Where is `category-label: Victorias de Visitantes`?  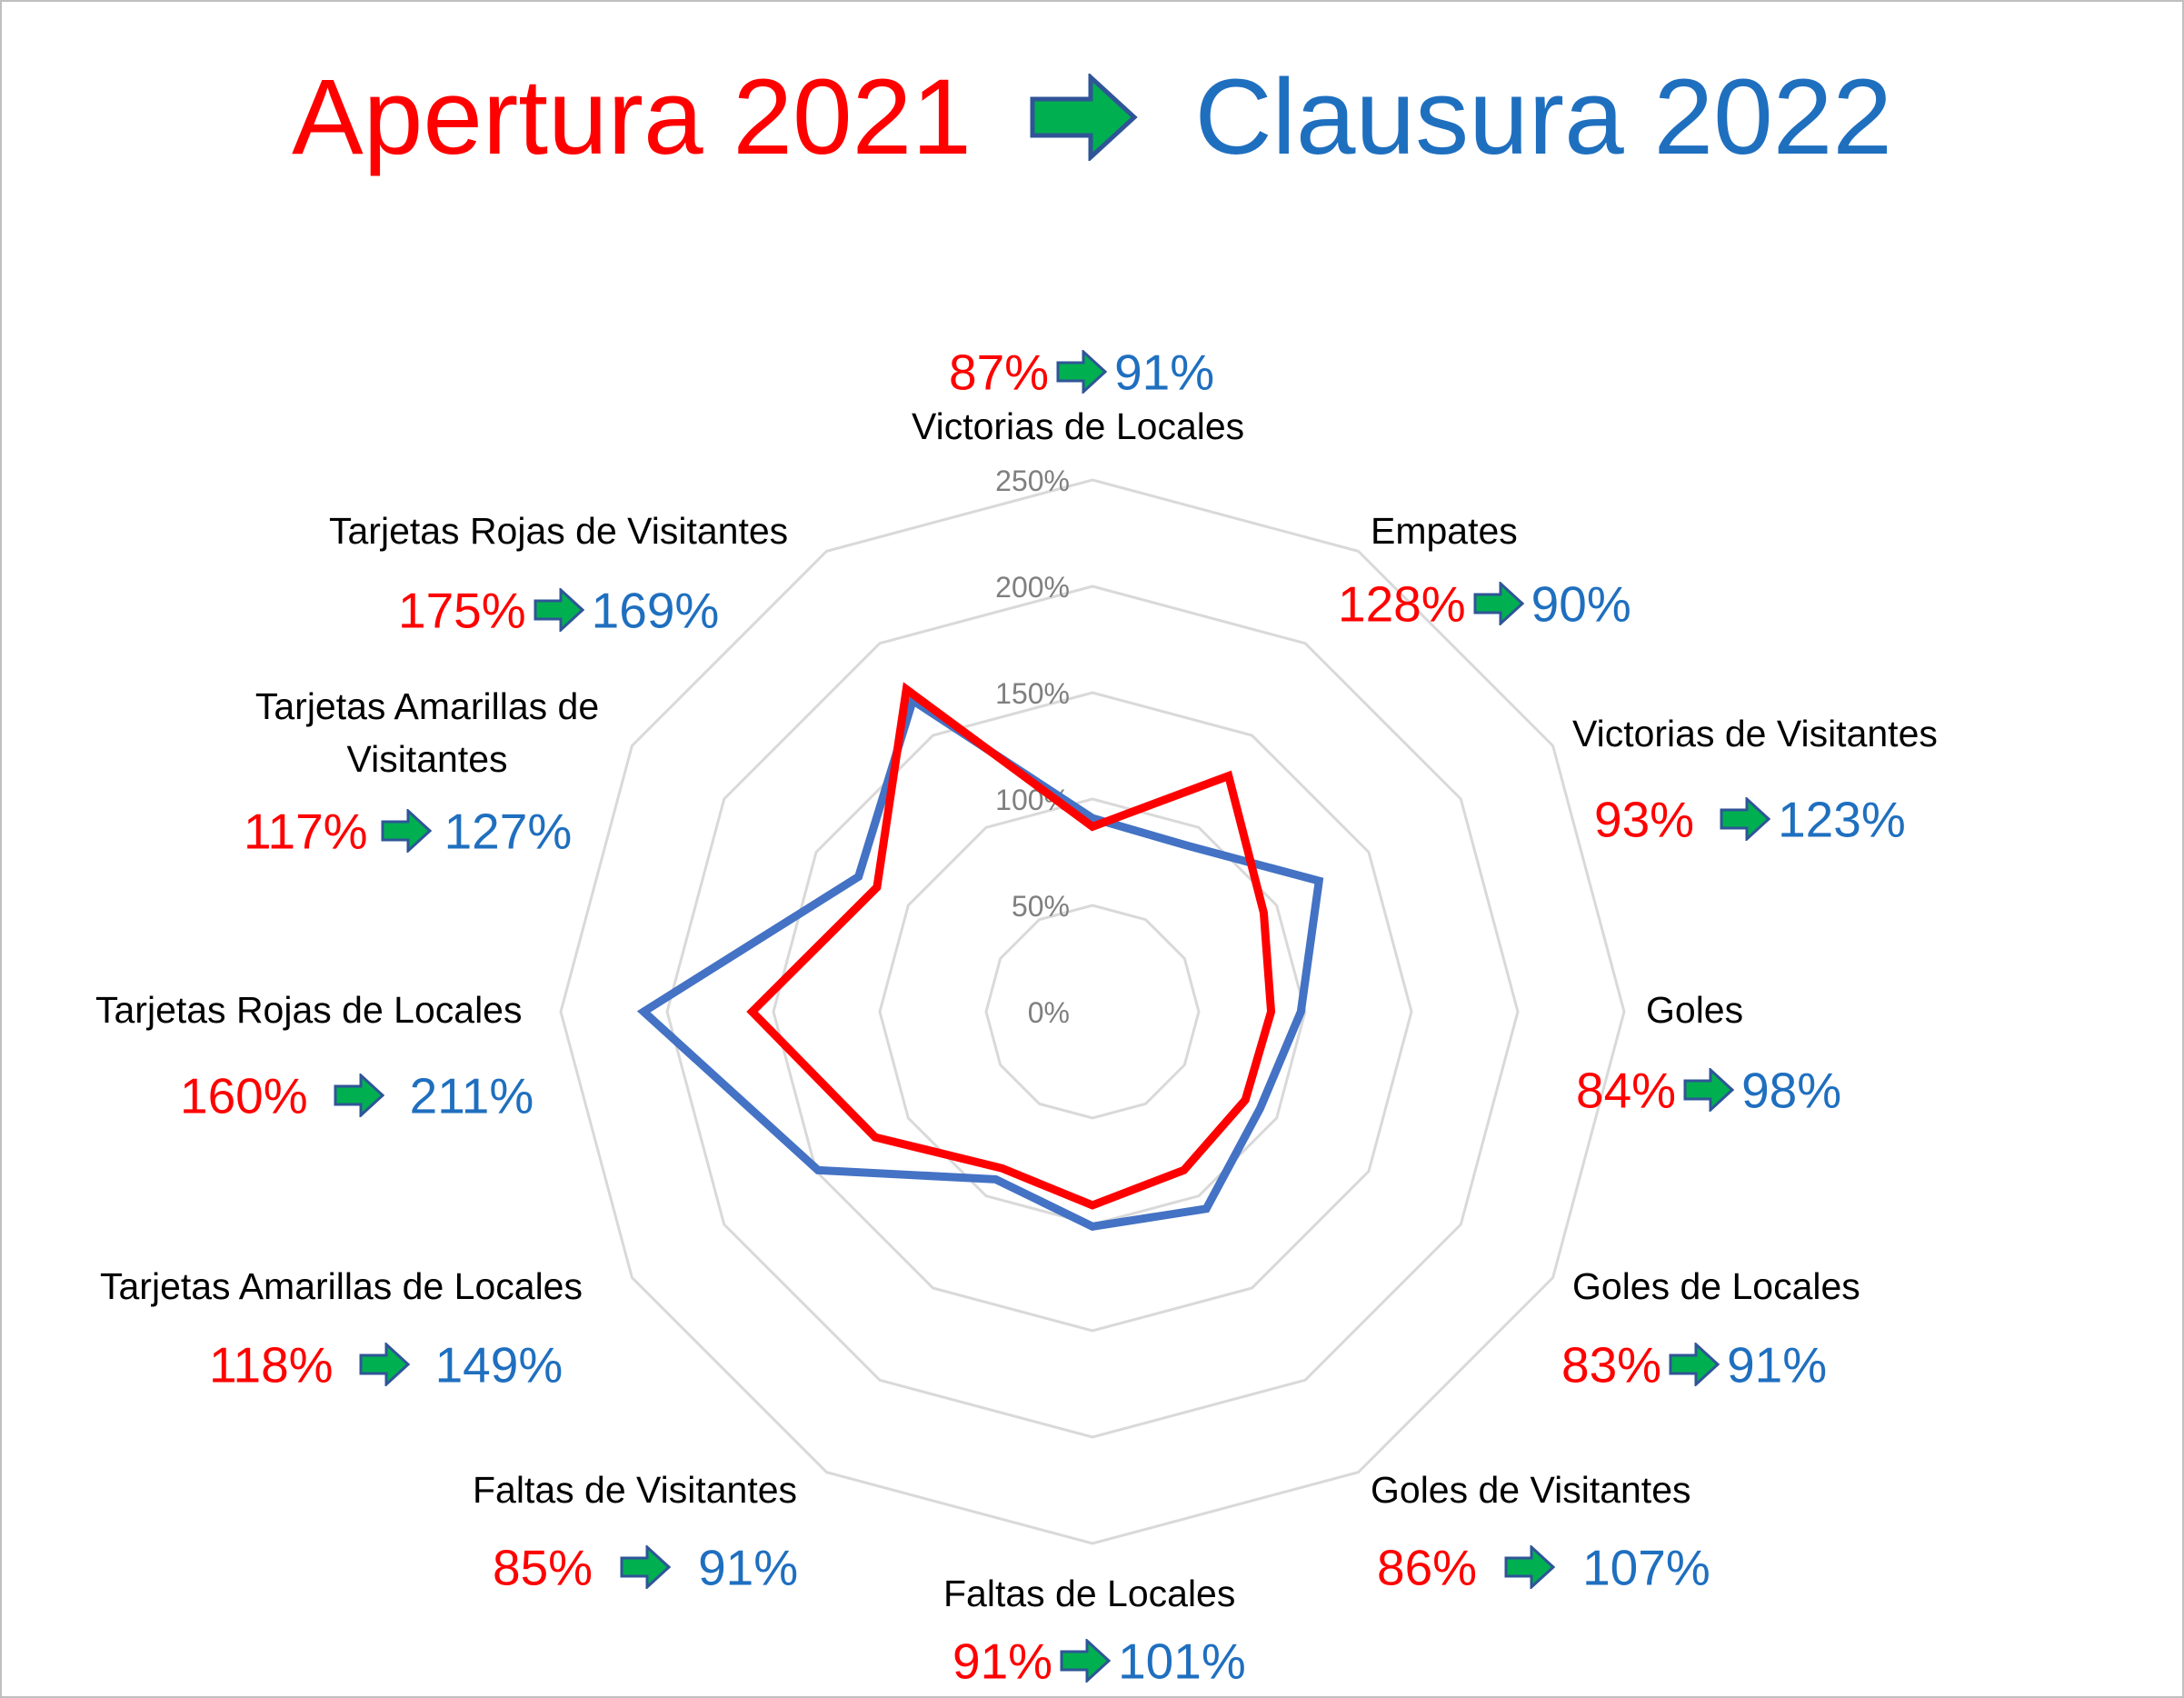 category-label: Victorias de Visitantes is located at coordinates (1755, 733).